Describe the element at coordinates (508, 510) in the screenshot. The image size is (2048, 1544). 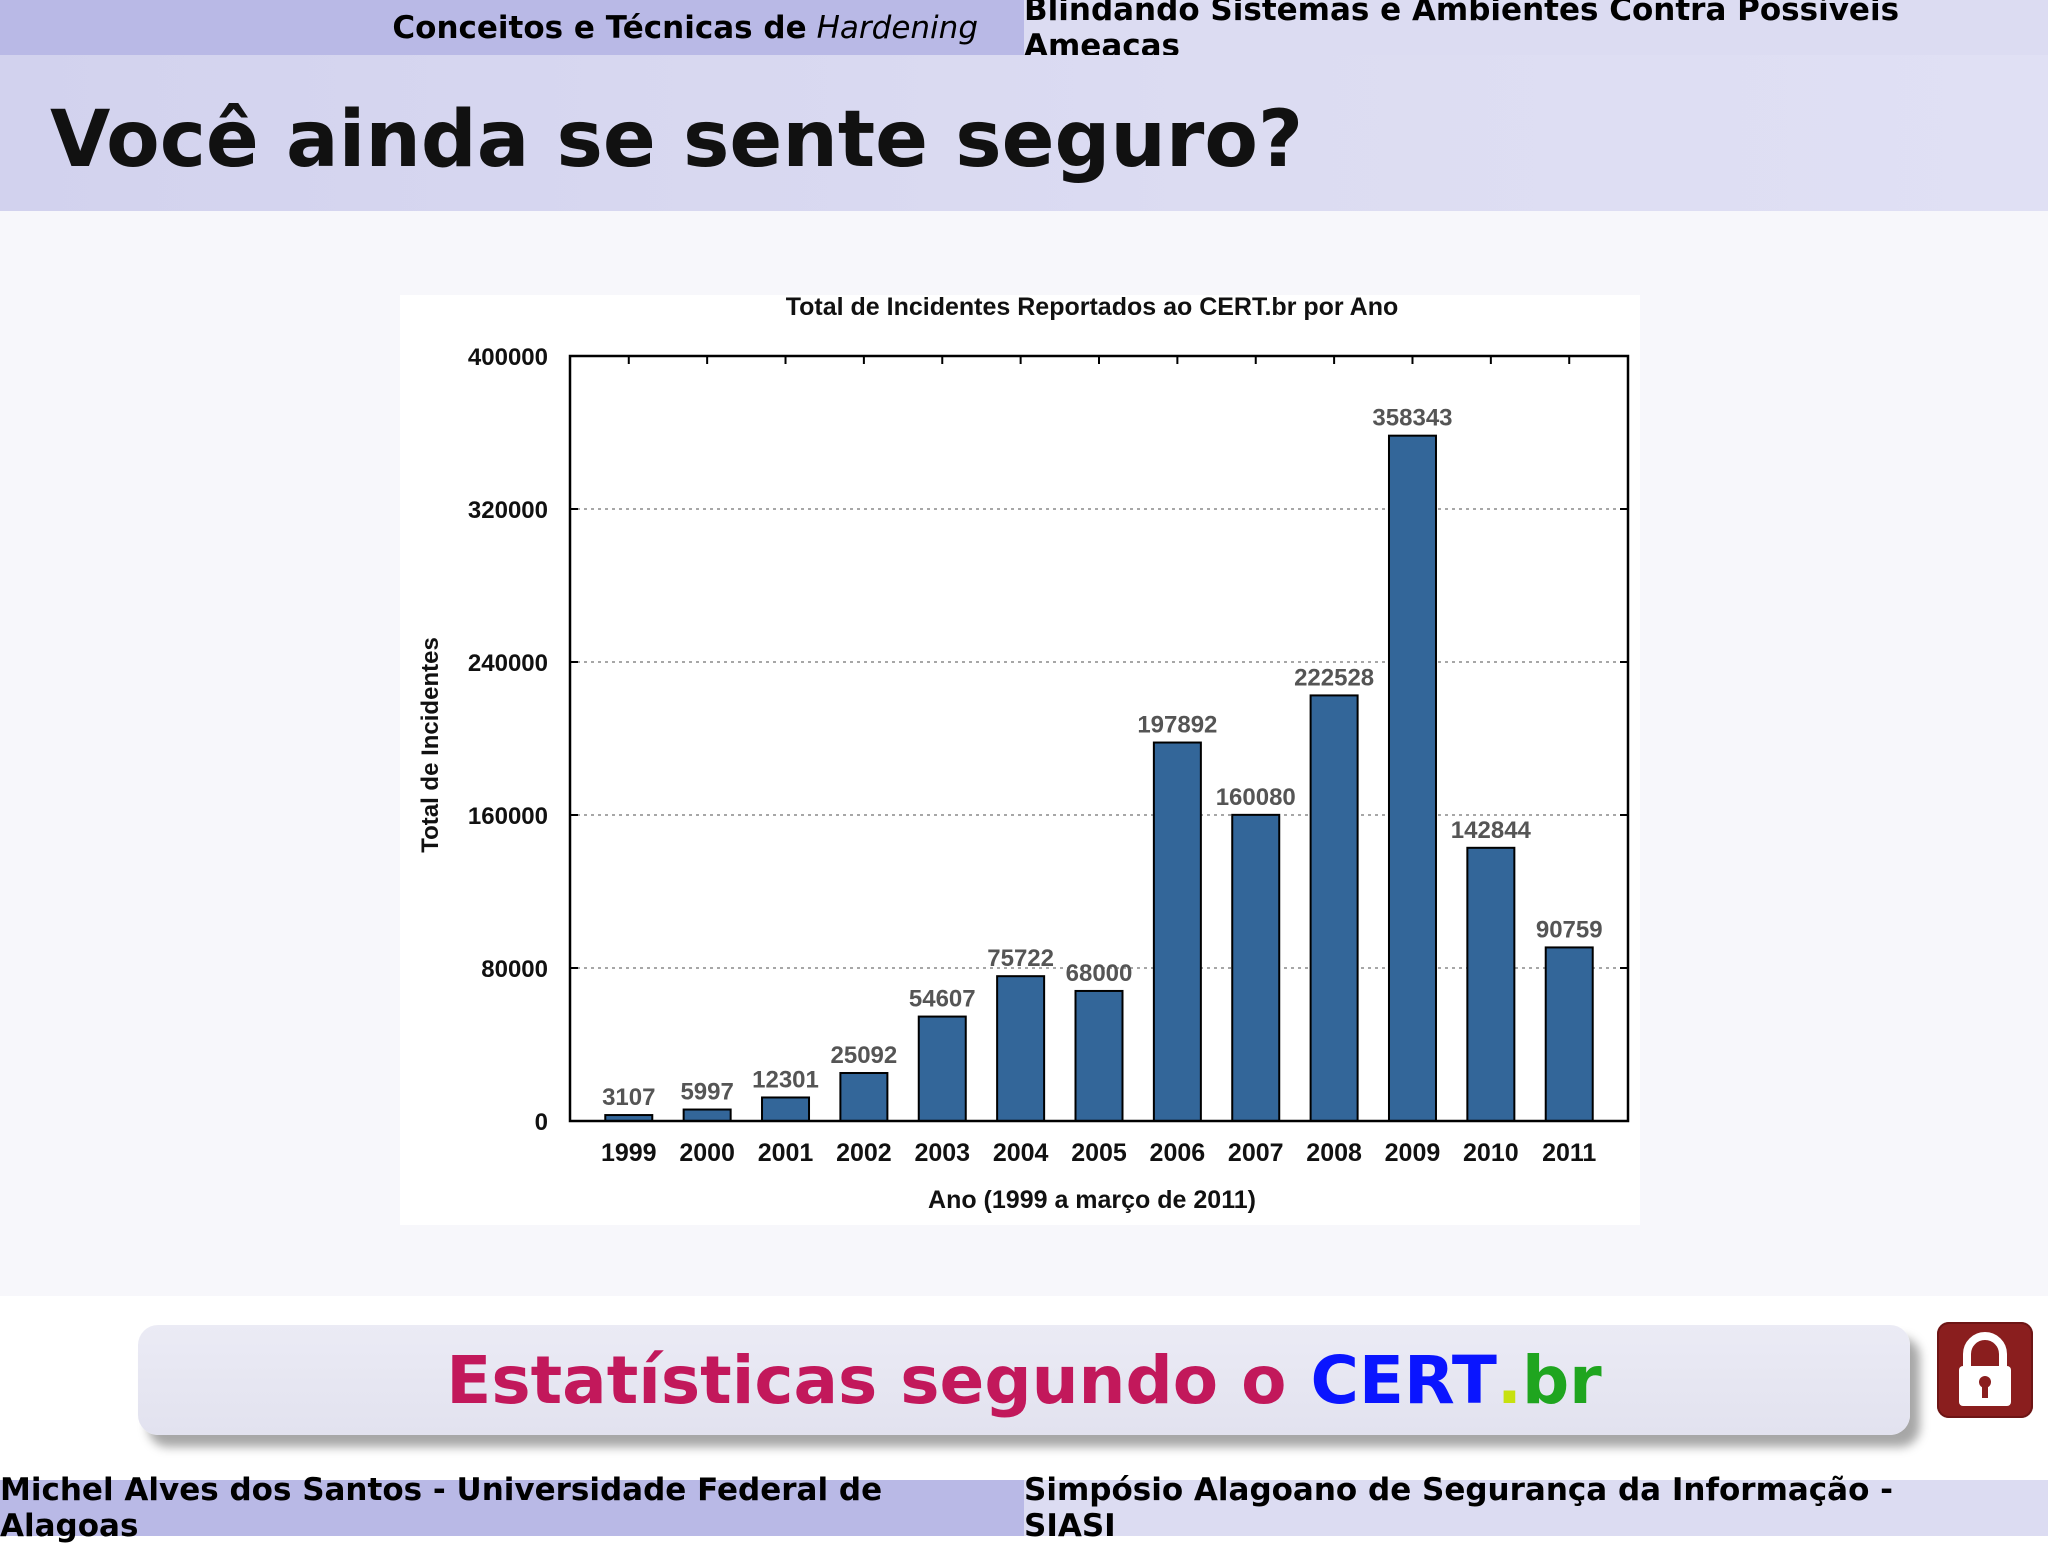
I see `chart-y-tick-label: 320000` at that location.